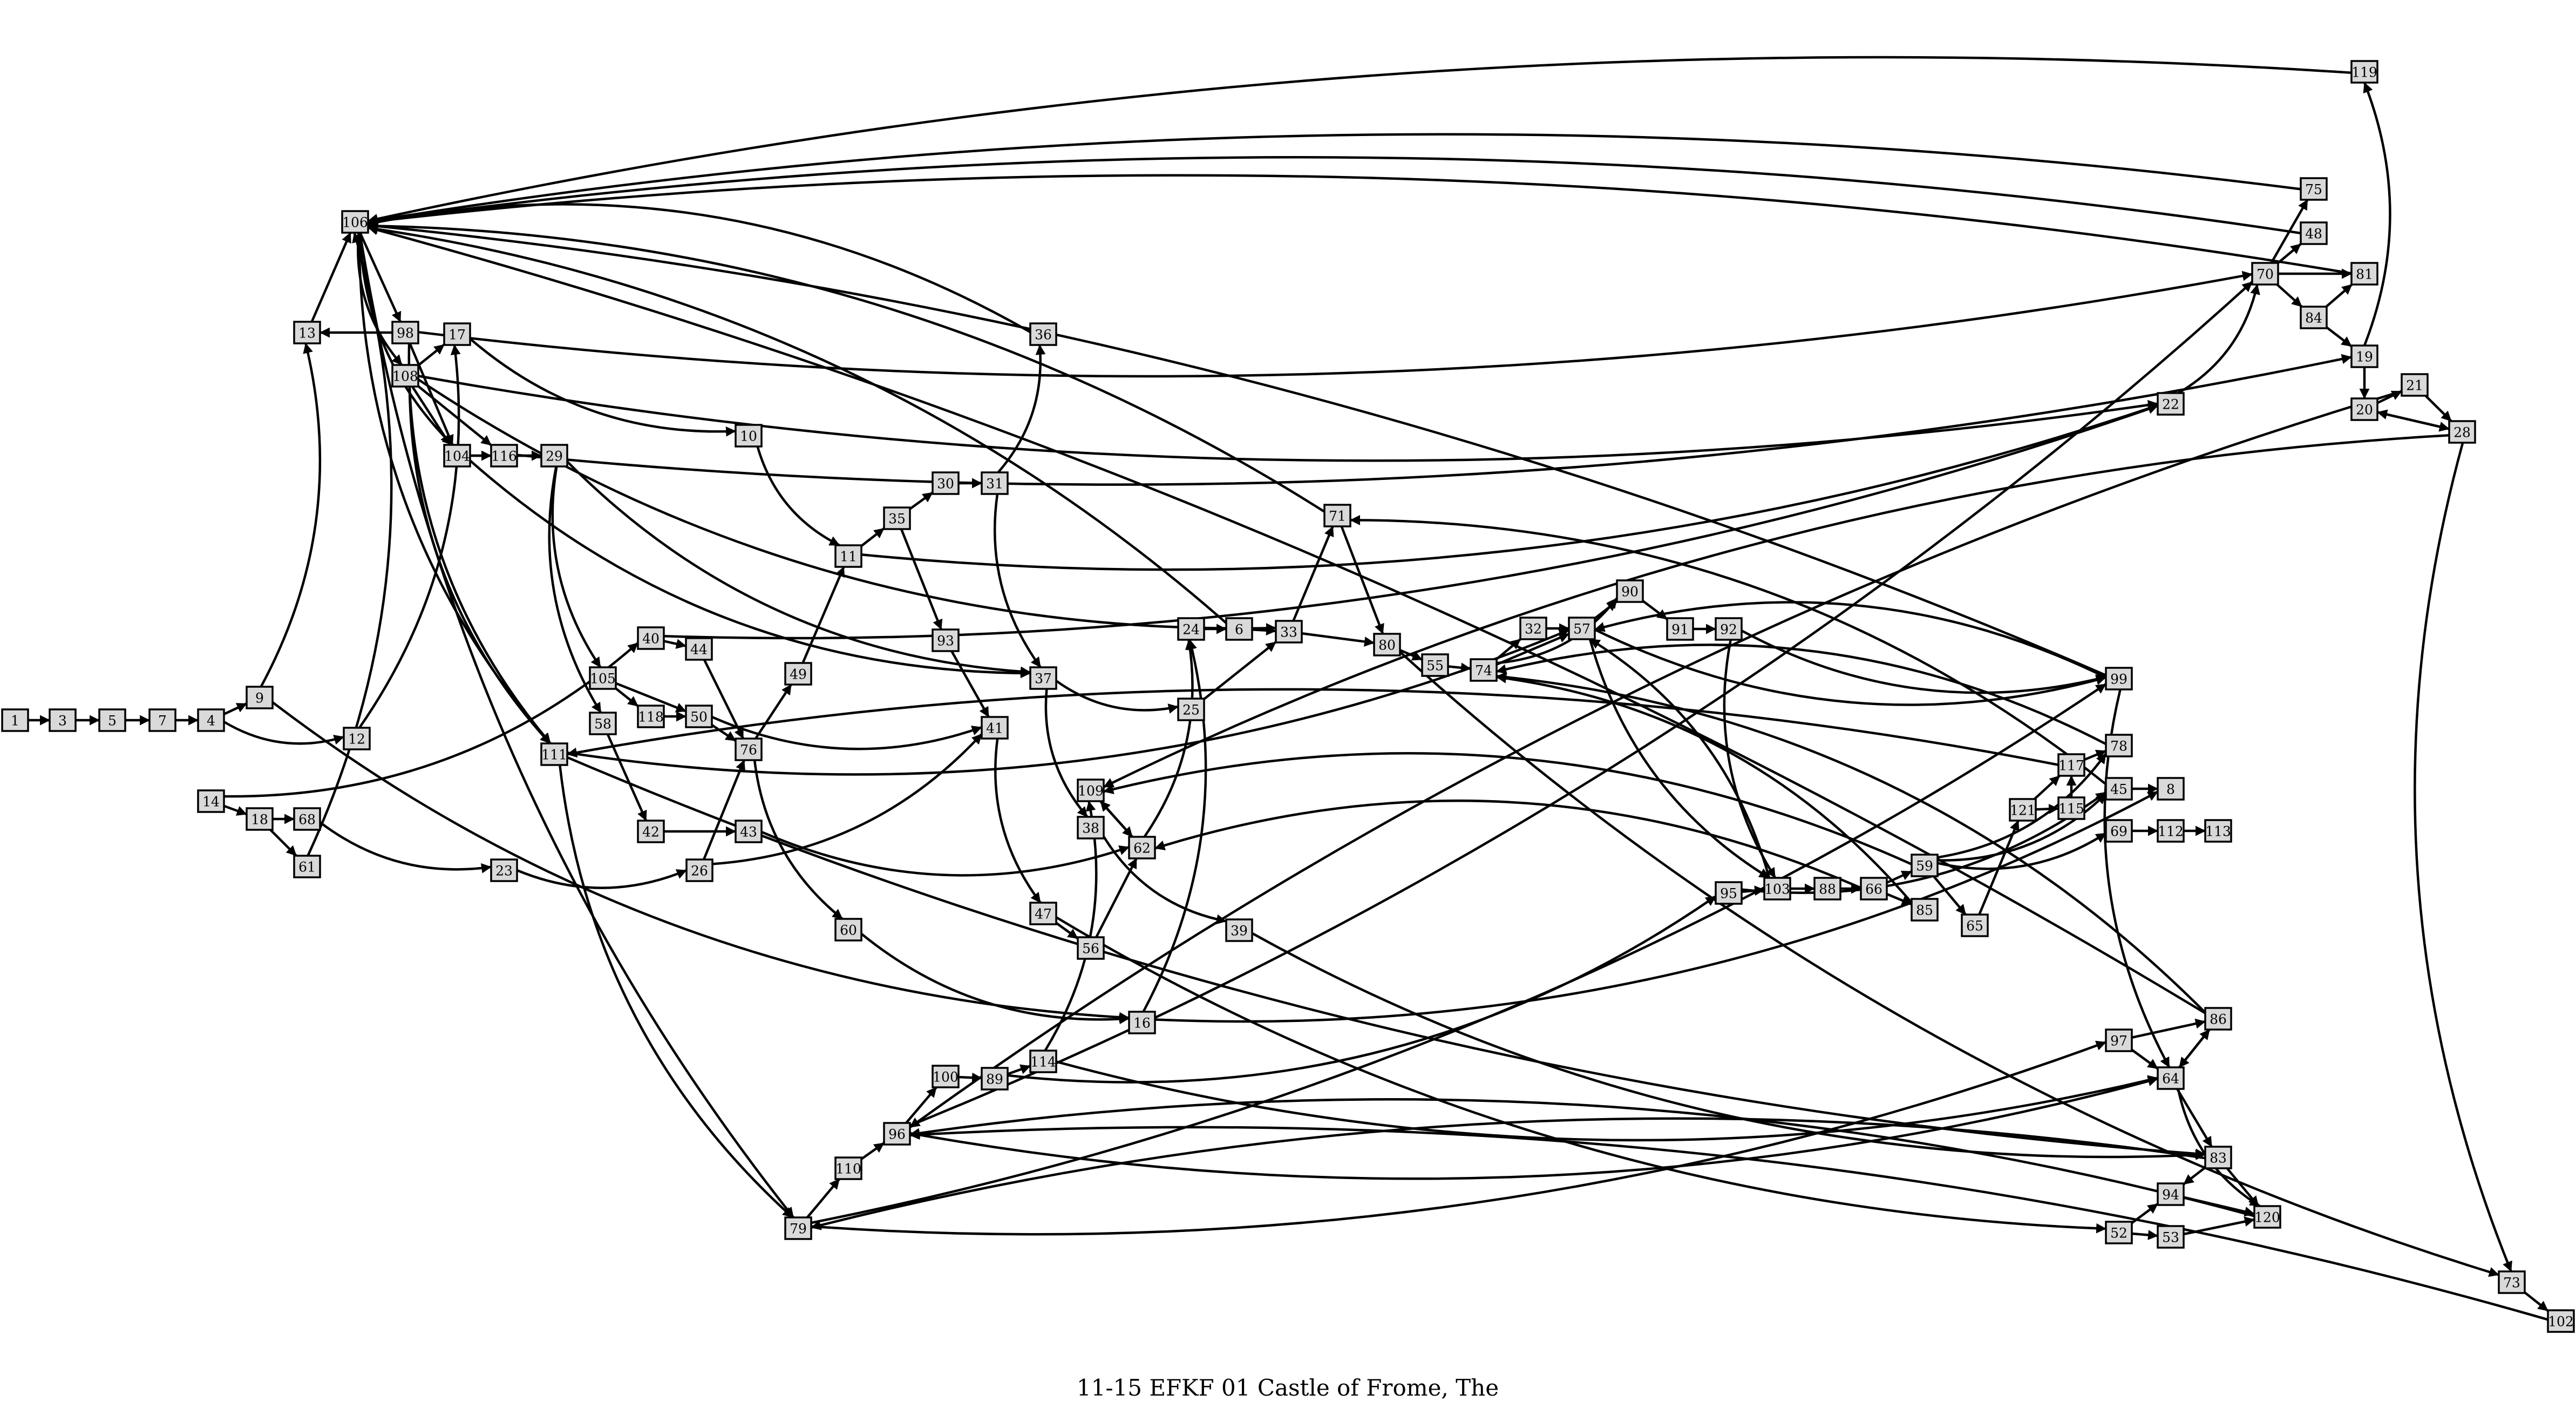  Describe the element at coordinates (1142, 847) in the screenshot. I see `node-62: 62` at that location.